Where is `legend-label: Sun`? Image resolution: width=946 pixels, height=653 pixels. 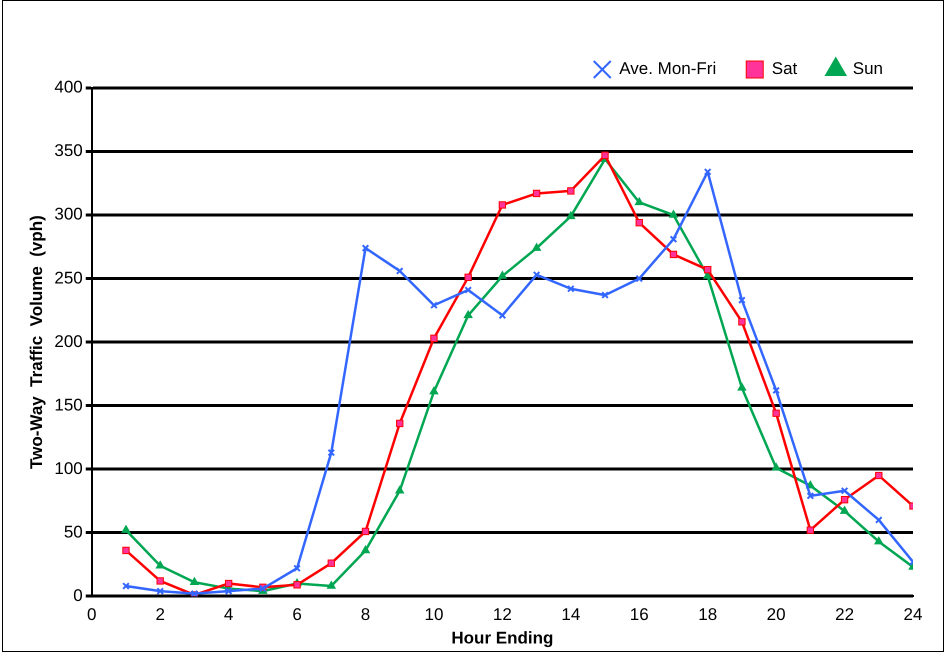
legend-label: Sun is located at coordinates (867, 68).